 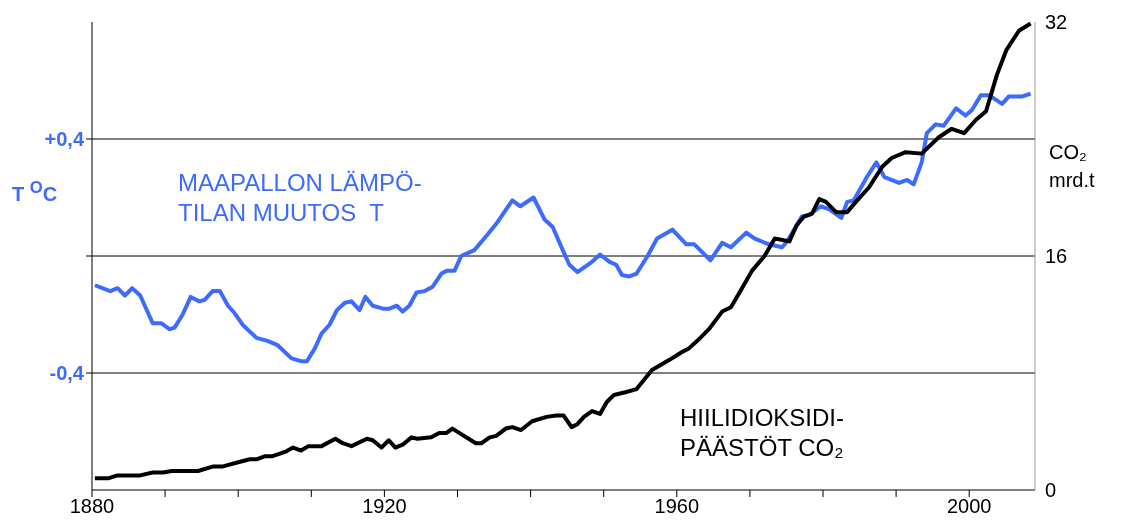 What do you see at coordinates (67, 373) in the screenshot?
I see `y-tick-label: -0,4` at bounding box center [67, 373].